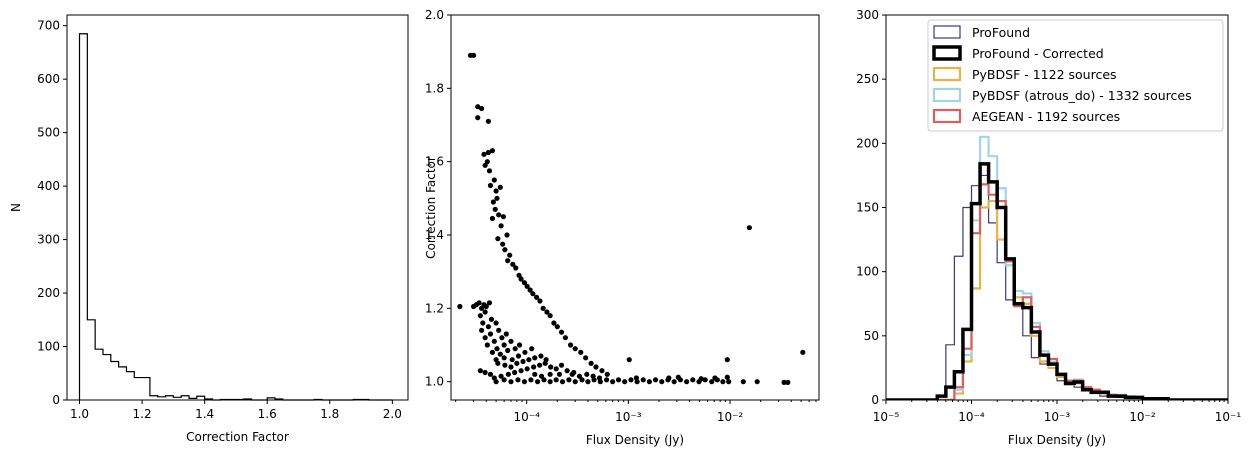 This screenshot has width=1254, height=462. What do you see at coordinates (730, 417) in the screenshot?
I see `x-tick-label: 10⁻²` at bounding box center [730, 417].